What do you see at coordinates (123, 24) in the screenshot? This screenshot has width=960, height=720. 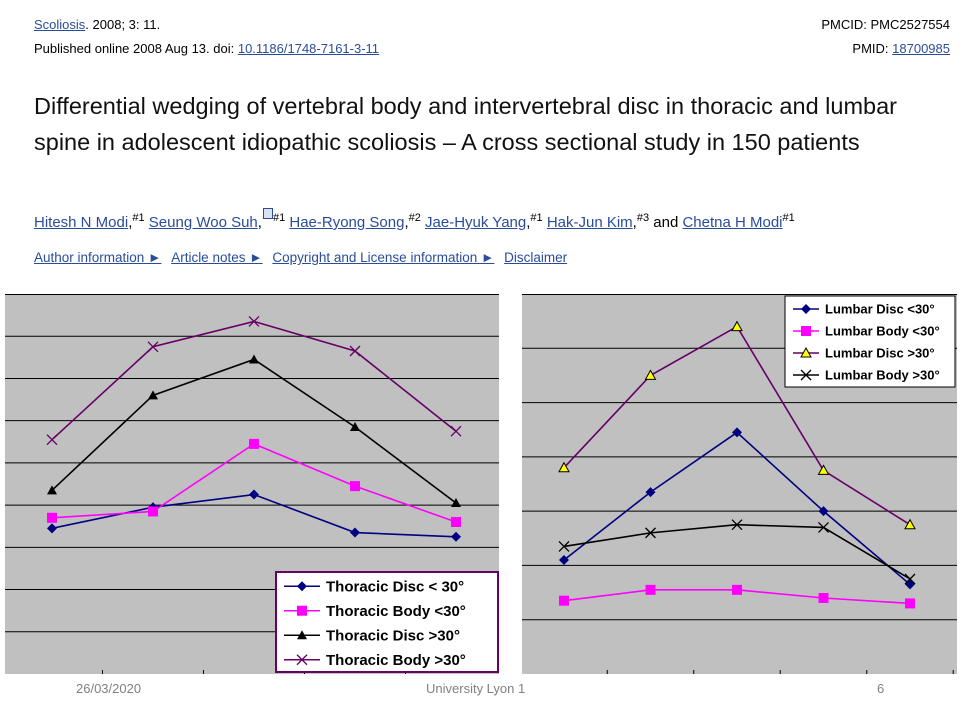 I see `citation-issue: . 2008; 3: 11.` at bounding box center [123, 24].